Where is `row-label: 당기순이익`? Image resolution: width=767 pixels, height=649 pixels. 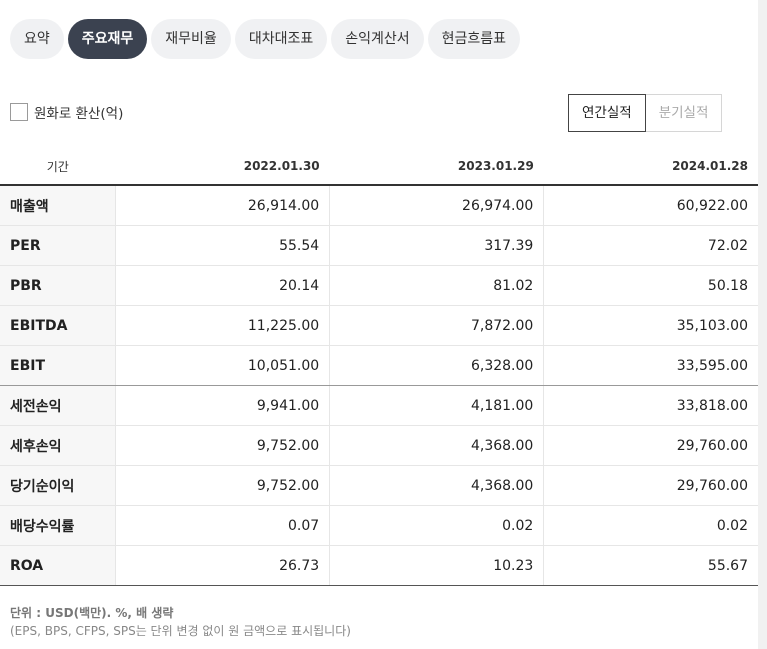
row-label: 당기순이익 is located at coordinates (58, 485).